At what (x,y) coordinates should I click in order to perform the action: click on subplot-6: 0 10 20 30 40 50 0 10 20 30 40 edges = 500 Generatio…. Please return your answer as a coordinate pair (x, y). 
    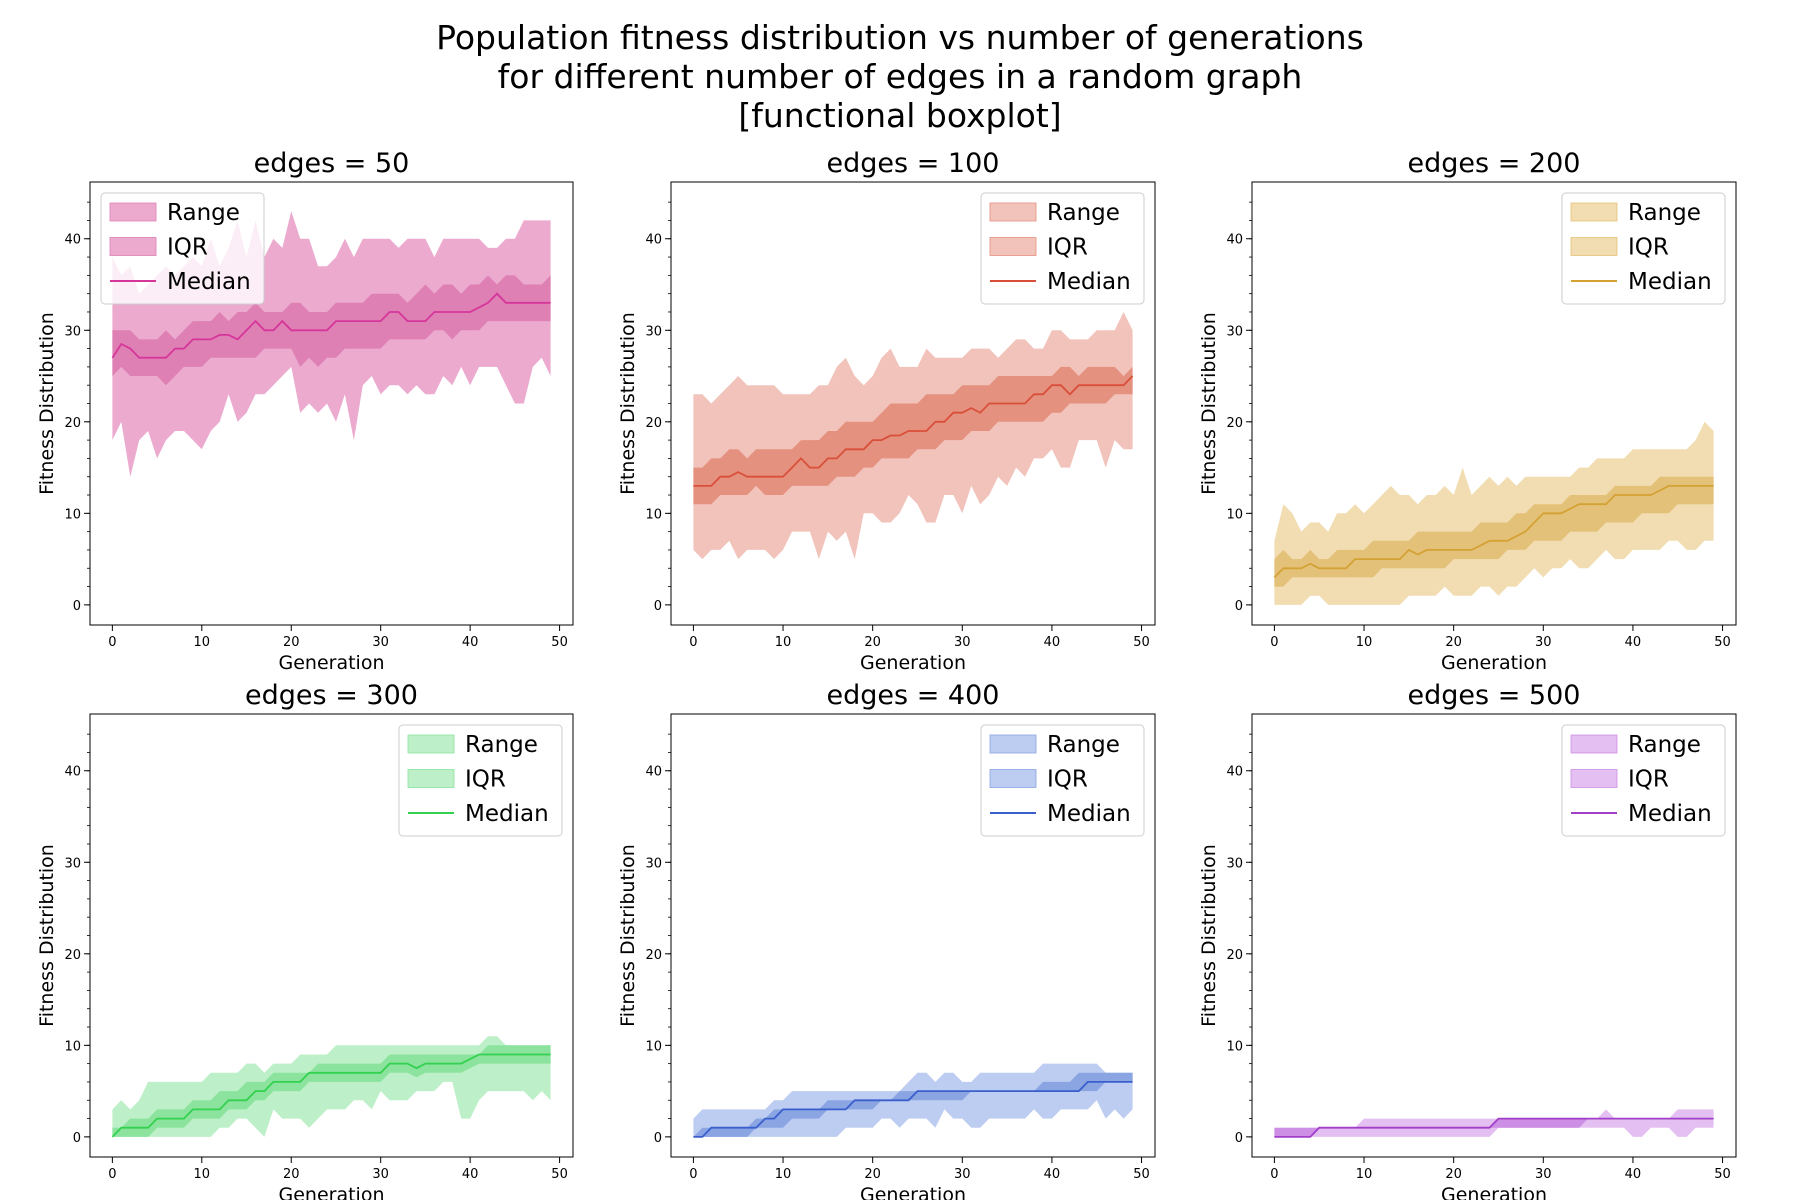
    Looking at the image, I should click on (1467, 940).